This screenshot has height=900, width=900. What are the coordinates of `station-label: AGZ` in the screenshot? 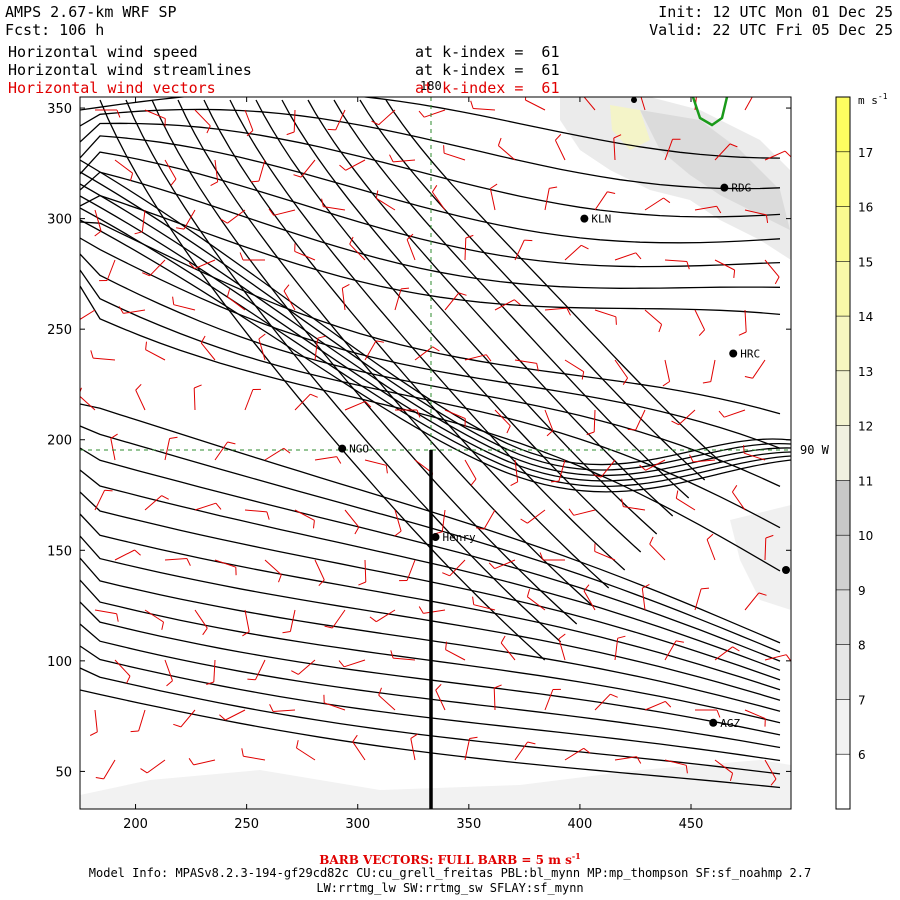 It's located at (730, 723).